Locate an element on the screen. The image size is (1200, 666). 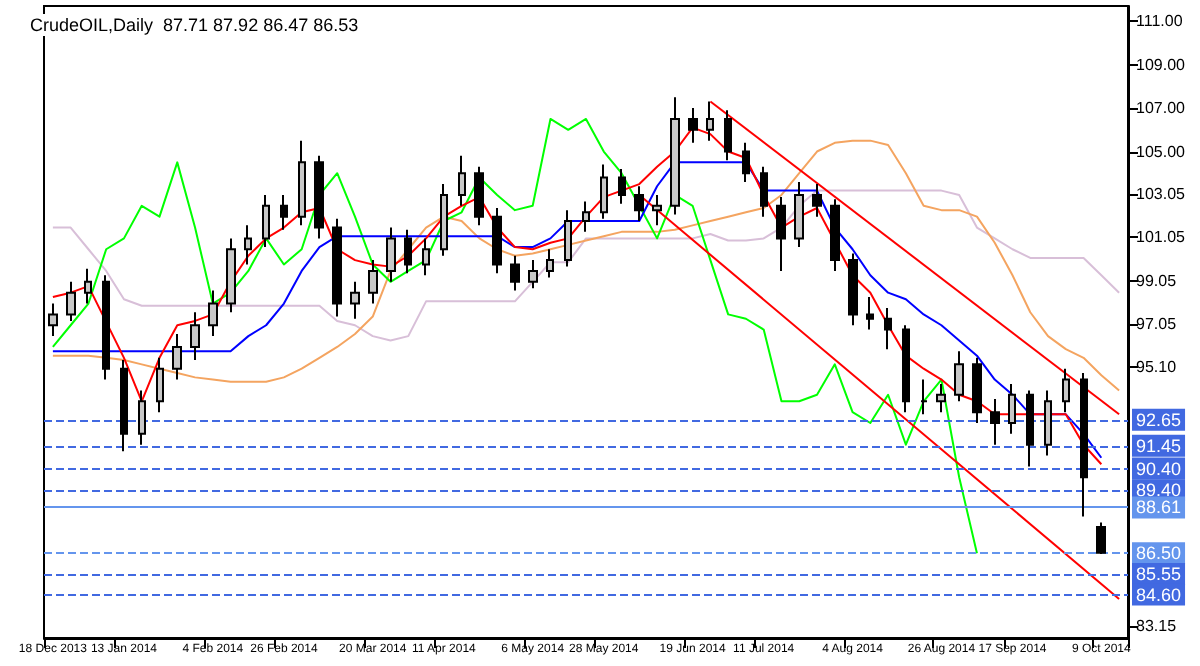
ref-line-label: 90.40 is located at coordinates (1159, 468).